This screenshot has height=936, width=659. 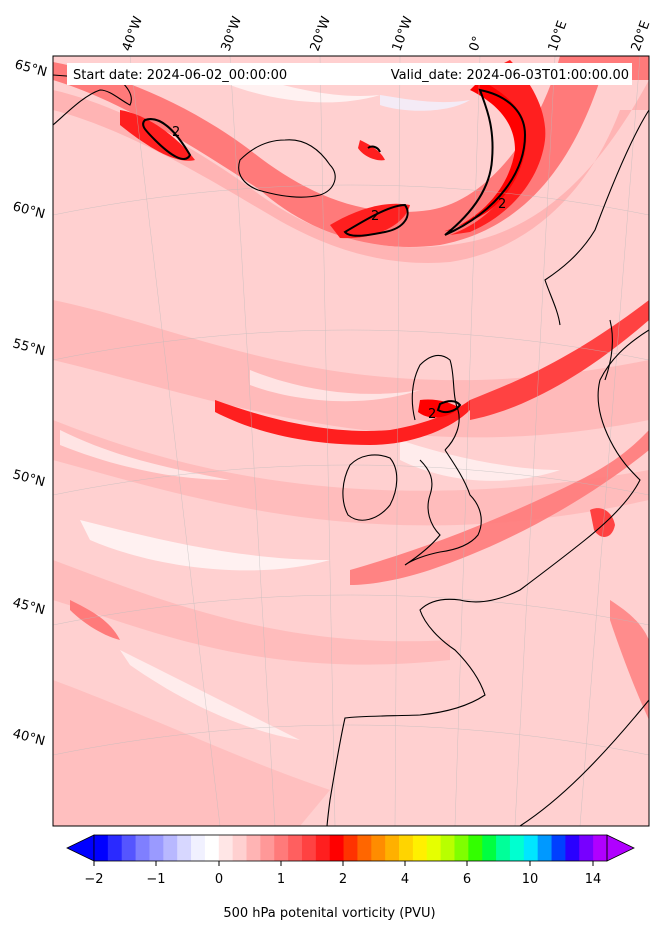 I want to click on colorbar-frame, so click(x=350, y=848).